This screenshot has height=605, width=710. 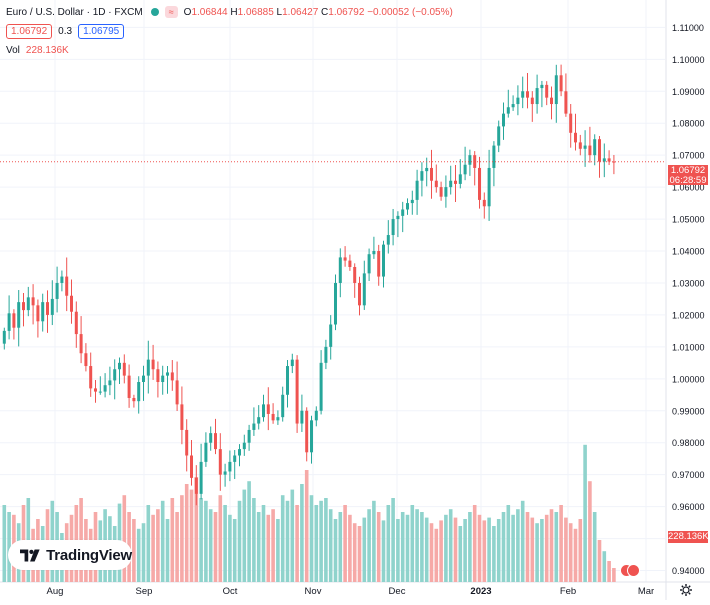 What do you see at coordinates (13, 50) in the screenshot?
I see `volume-label: Vol` at bounding box center [13, 50].